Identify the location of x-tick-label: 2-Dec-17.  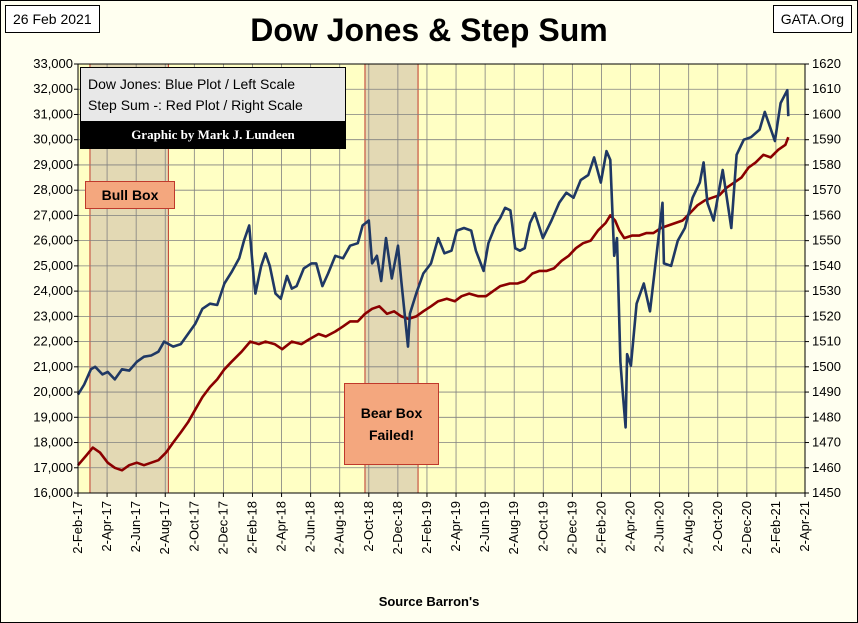
(222, 527).